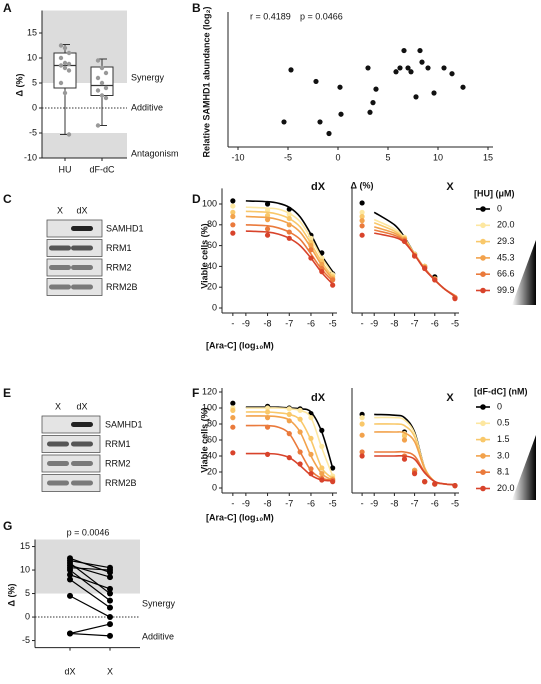 This screenshot has width=541, height=684. Describe the element at coordinates (209, 407) in the screenshot. I see `y-tick-label: 100` at that location.